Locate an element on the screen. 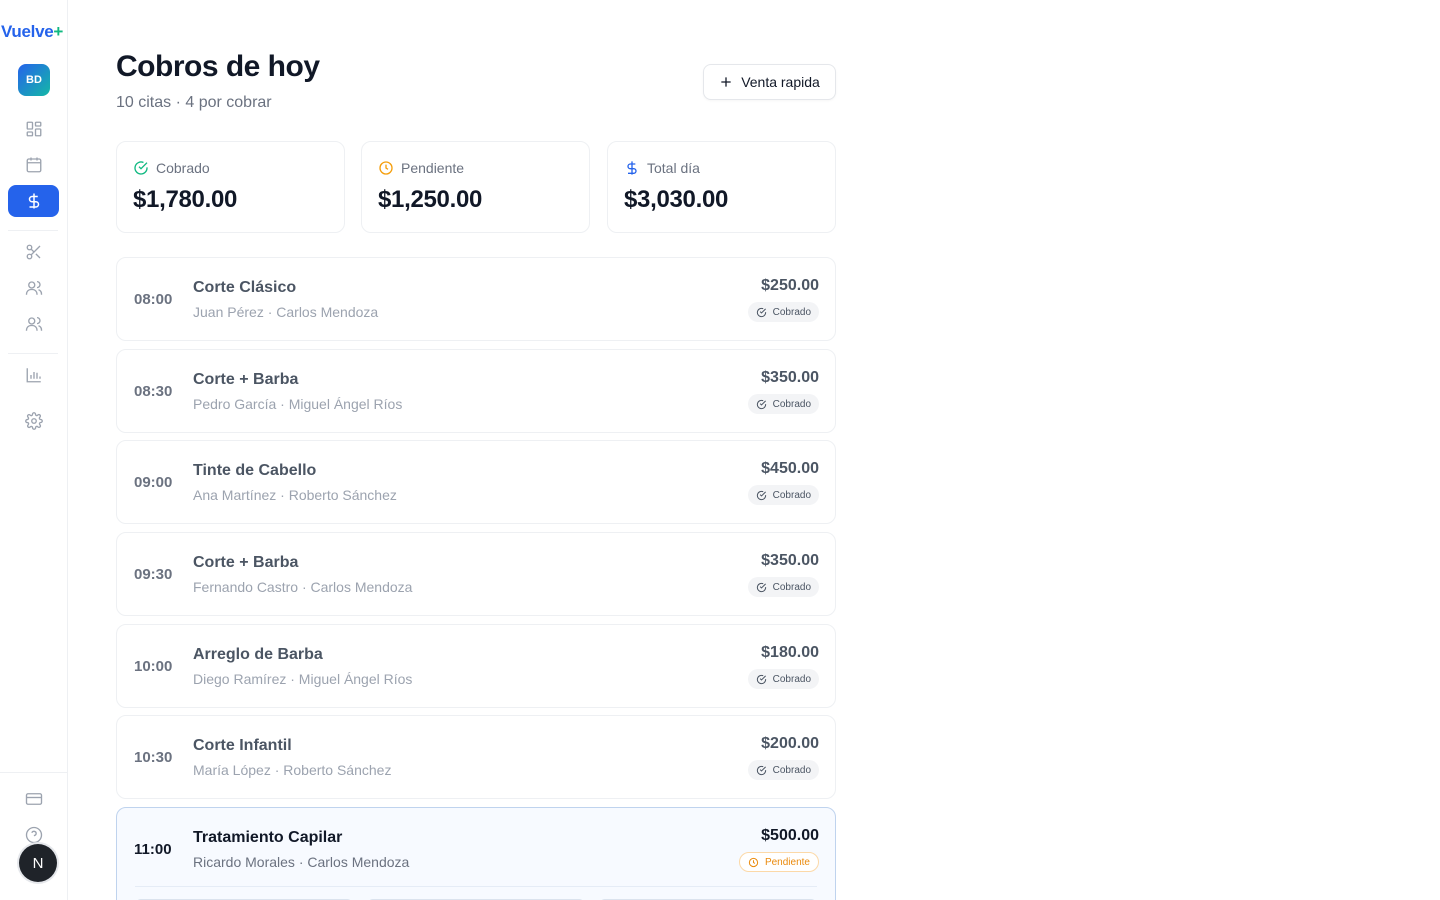 This screenshot has width=1440, height=900. page-subtitle: 10 citas · 4 por cobrar is located at coordinates (194, 102).